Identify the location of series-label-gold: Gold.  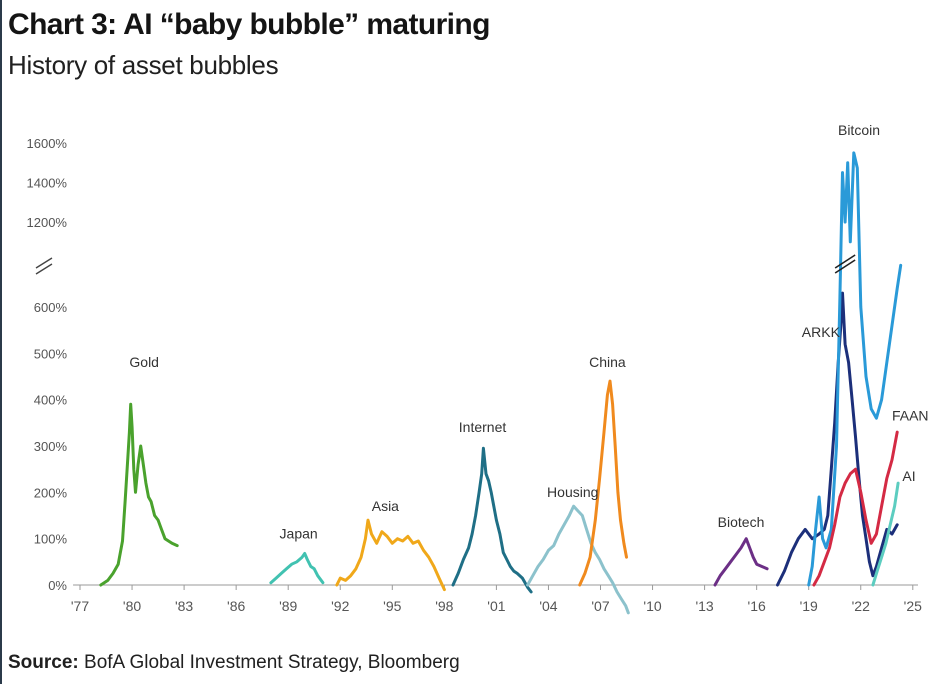
(144, 362).